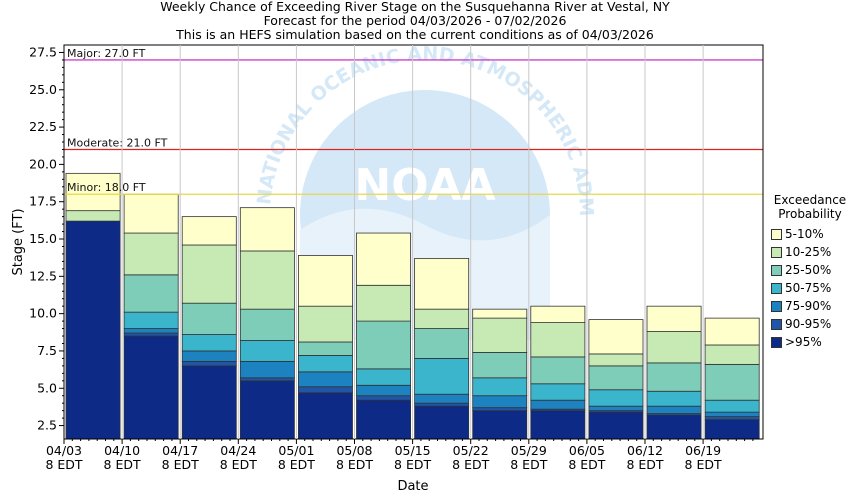  I want to click on y-tick-label: 27.5, so click(43, 51).